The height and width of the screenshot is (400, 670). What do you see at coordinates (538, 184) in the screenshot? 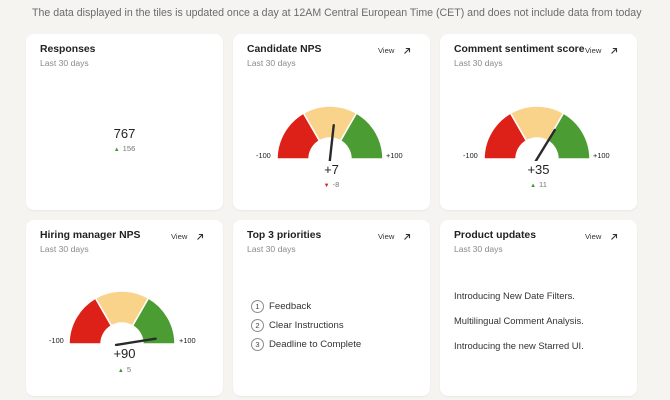
I see `sentiment-delta: ▲ 11` at bounding box center [538, 184].